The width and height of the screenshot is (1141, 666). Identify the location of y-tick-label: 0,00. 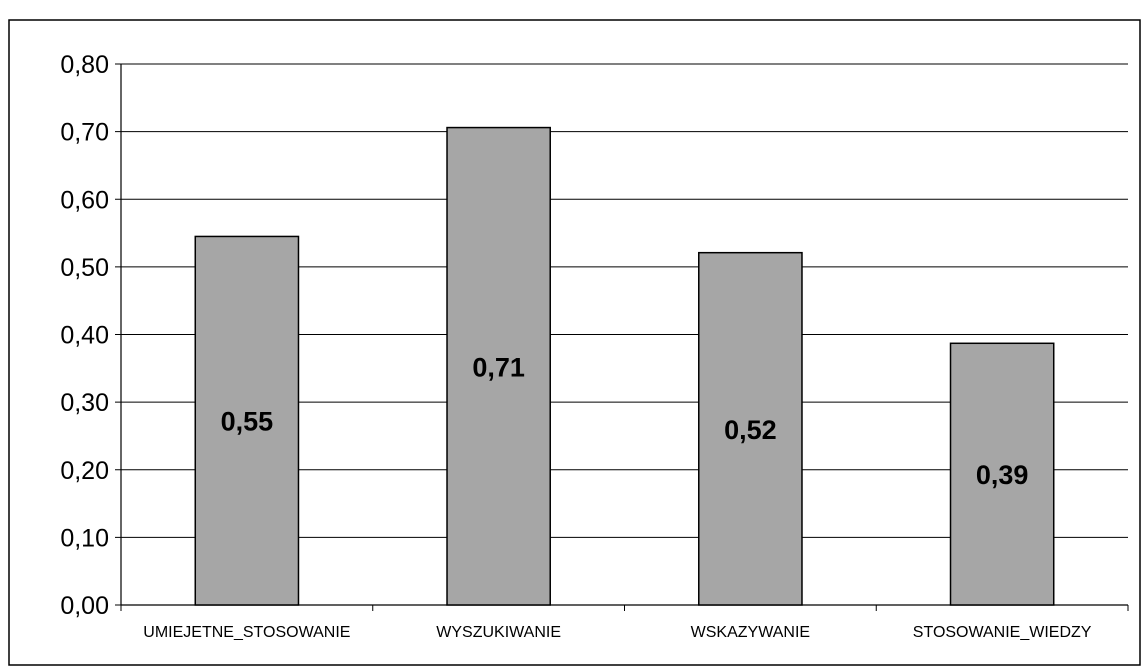
(84, 606).